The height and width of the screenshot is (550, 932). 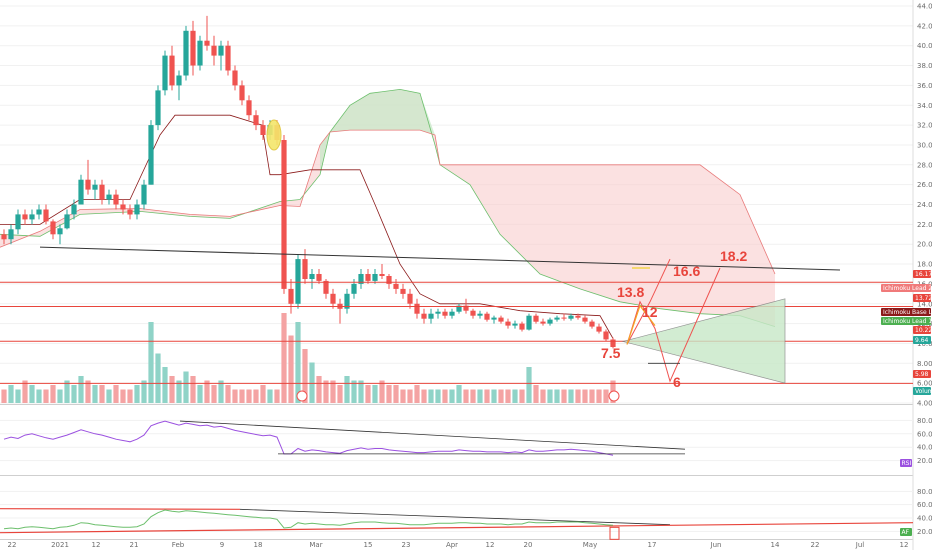 I want to click on time-tick-label: 12, so click(x=904, y=545).